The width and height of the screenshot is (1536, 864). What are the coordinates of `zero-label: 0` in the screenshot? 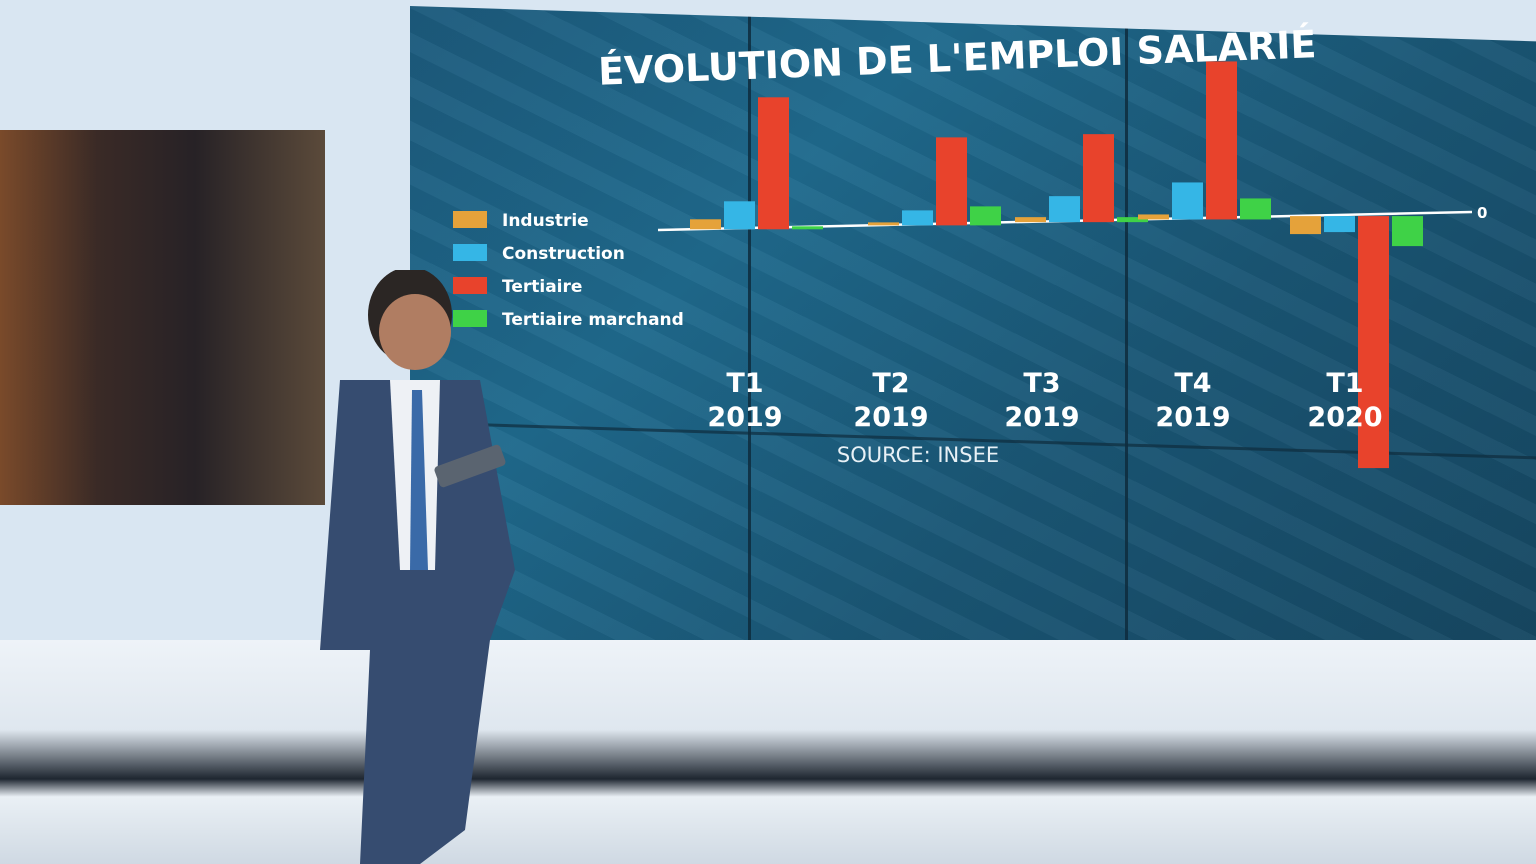 It's located at (1482, 213).